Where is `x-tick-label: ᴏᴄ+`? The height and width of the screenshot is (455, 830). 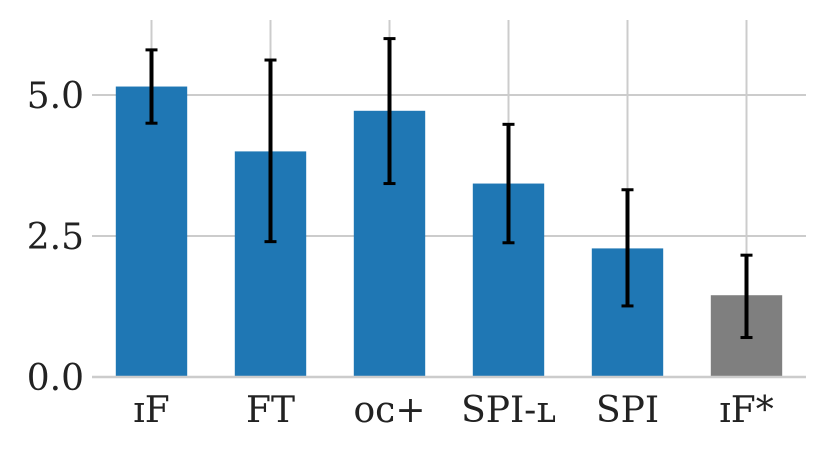 x-tick-label: ᴏᴄ+ is located at coordinates (390, 410).